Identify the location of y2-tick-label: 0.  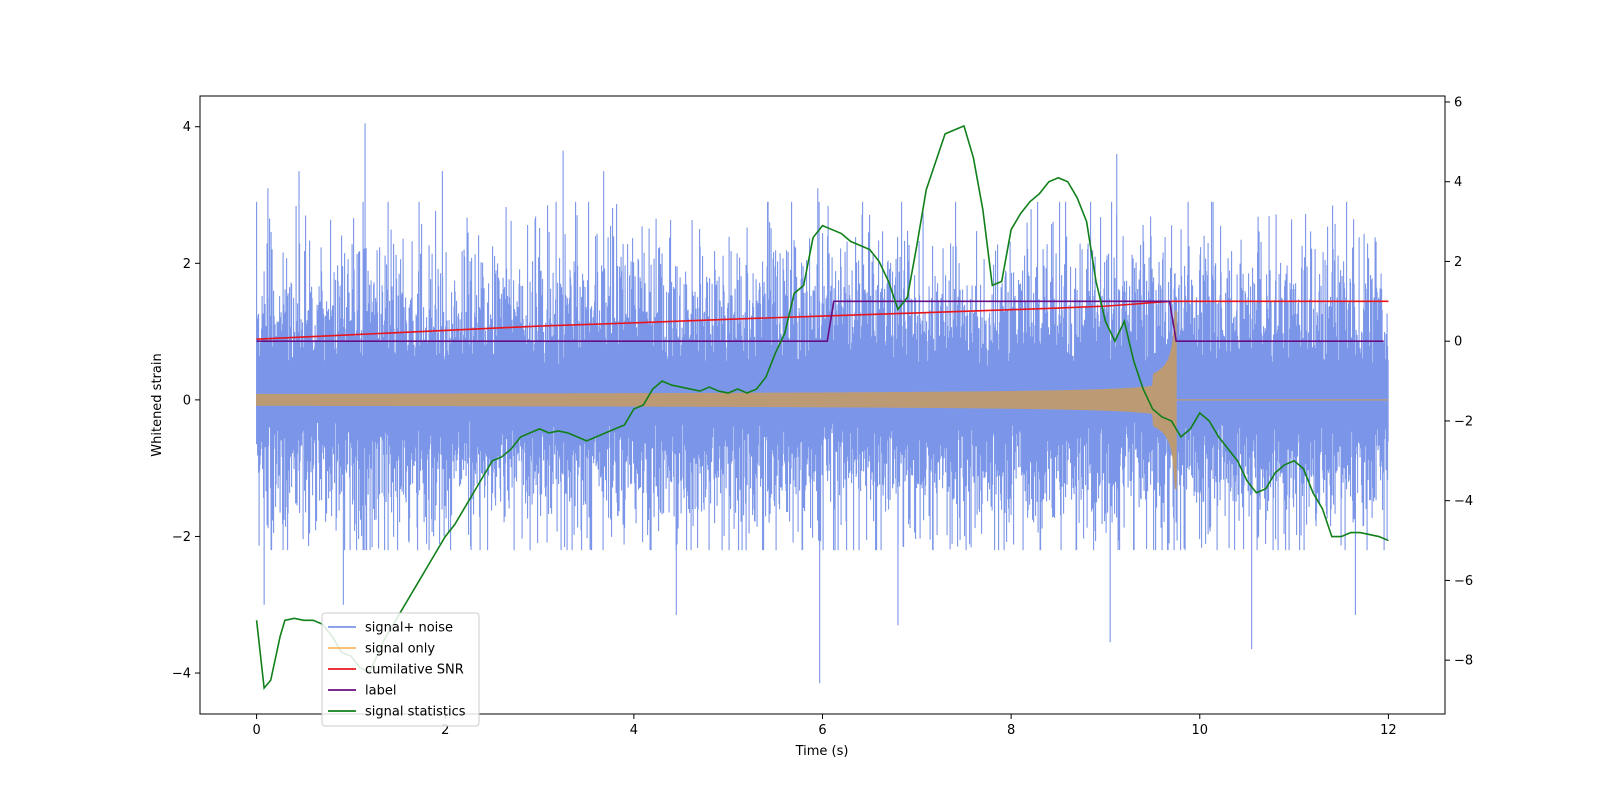
(1458, 342).